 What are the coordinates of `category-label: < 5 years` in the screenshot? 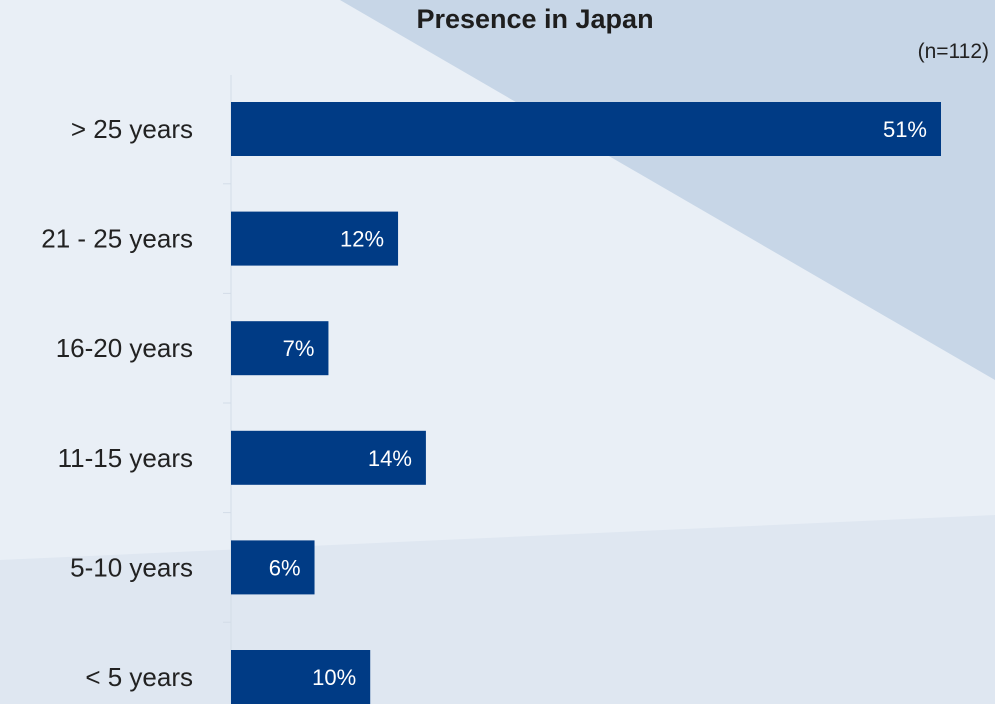 It's located at (139, 677).